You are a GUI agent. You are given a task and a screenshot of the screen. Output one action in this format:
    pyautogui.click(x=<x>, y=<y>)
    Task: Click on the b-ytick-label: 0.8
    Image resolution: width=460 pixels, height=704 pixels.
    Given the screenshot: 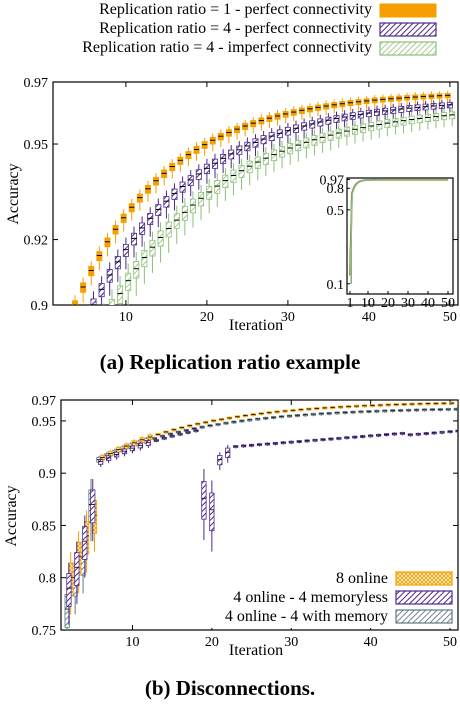 What is the action you would take?
    pyautogui.click(x=48, y=579)
    